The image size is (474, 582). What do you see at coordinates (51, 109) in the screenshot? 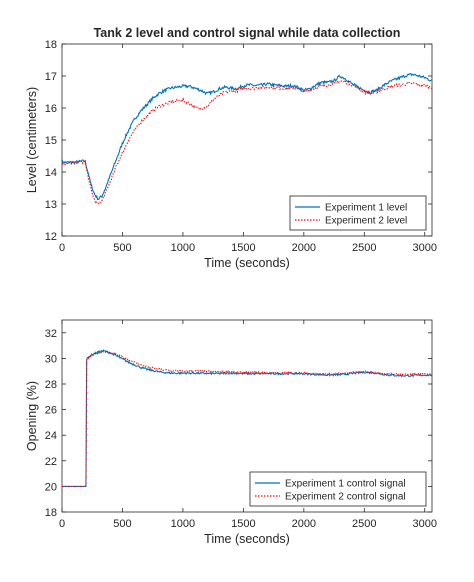
I see `y-tick-label: 16` at bounding box center [51, 109].